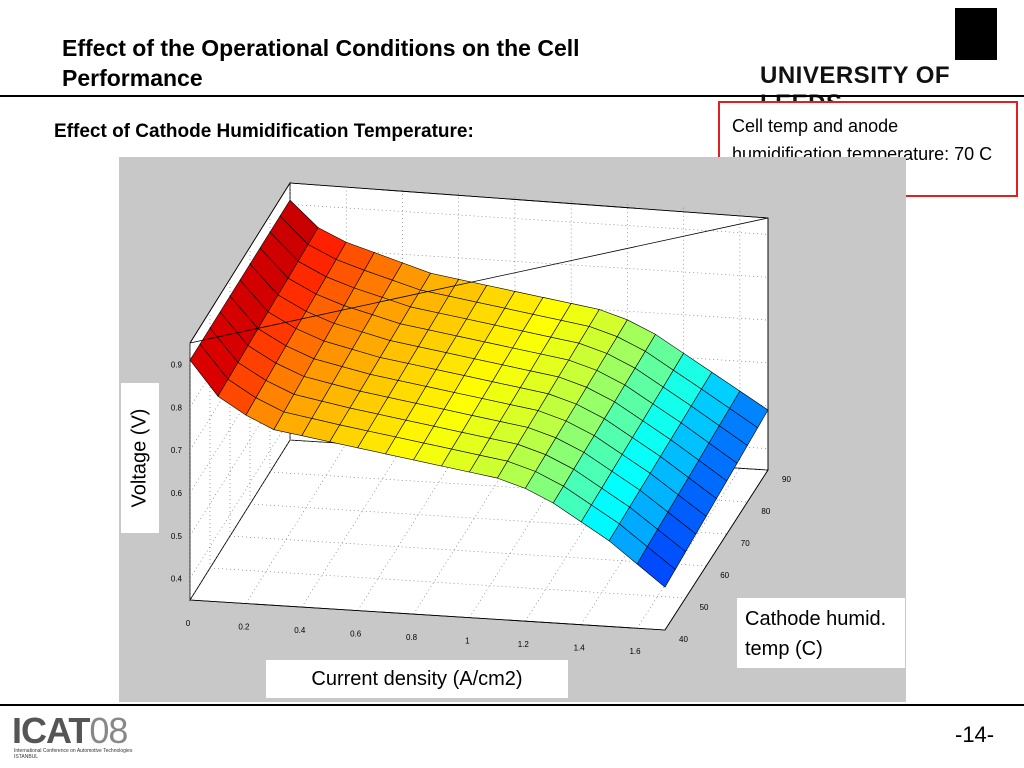  What do you see at coordinates (724, 575) in the screenshot?
I see `z-tick-label: 60` at bounding box center [724, 575].